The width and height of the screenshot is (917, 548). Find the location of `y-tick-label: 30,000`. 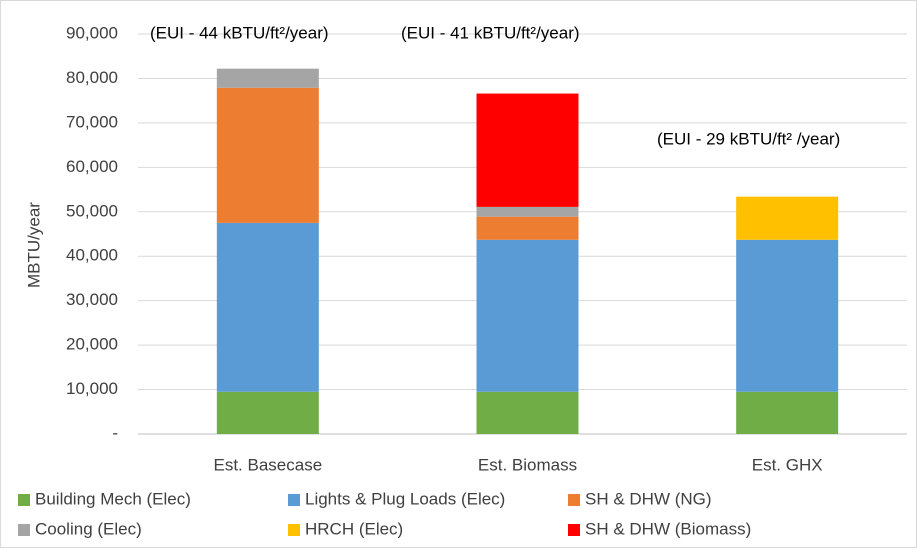

y-tick-label: 30,000 is located at coordinates (92, 299).